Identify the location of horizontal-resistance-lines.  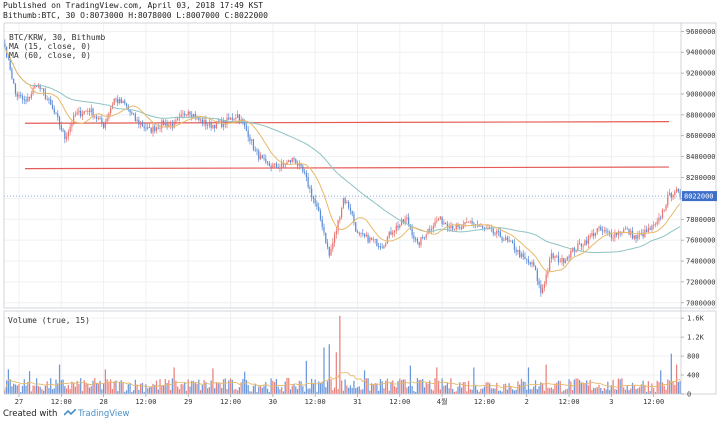
(347, 145).